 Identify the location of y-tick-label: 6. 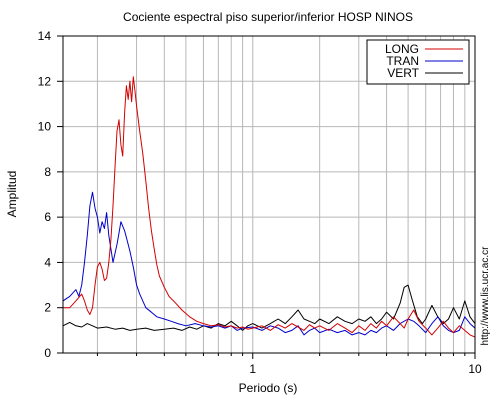
(47, 217).